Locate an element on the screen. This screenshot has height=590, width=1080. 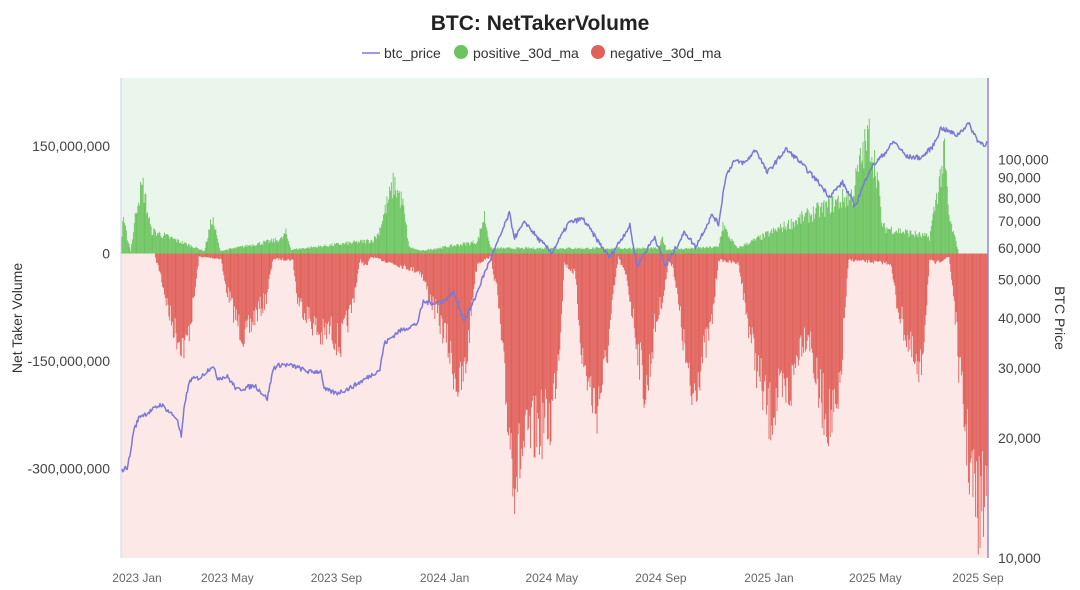
legend-label-btc-price: btc_price is located at coordinates (412, 53).